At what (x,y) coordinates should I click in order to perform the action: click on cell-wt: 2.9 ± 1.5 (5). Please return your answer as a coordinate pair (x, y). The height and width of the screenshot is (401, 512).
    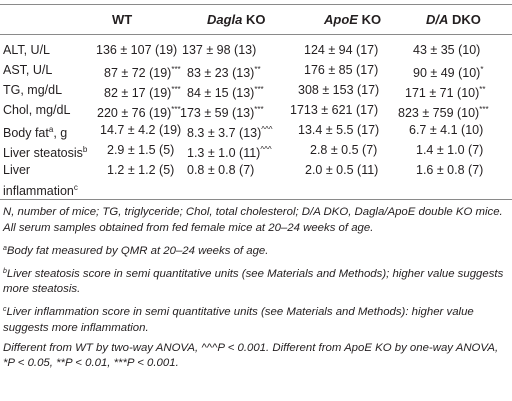
    Looking at the image, I should click on (140, 150).